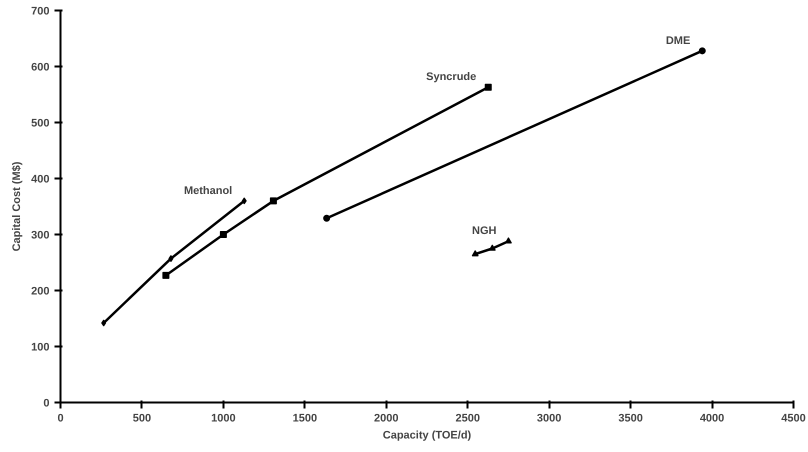 The height and width of the screenshot is (452, 808). What do you see at coordinates (630, 418) in the screenshot?
I see `x-tick-label: 3500` at bounding box center [630, 418].